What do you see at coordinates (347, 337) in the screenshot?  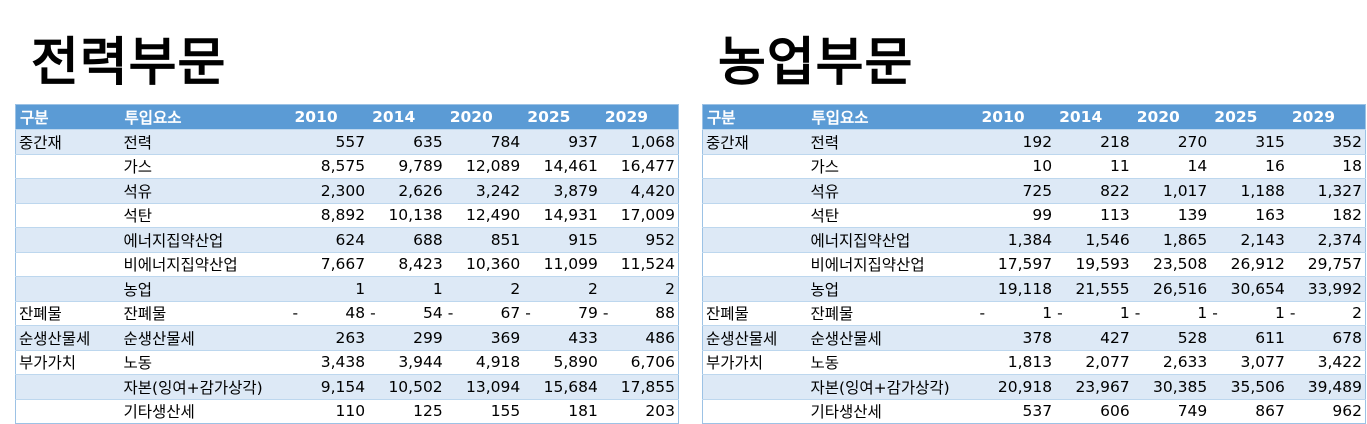 I see `table-row: 순생산물세 순생산물세 263 299 369 433 486` at bounding box center [347, 337].